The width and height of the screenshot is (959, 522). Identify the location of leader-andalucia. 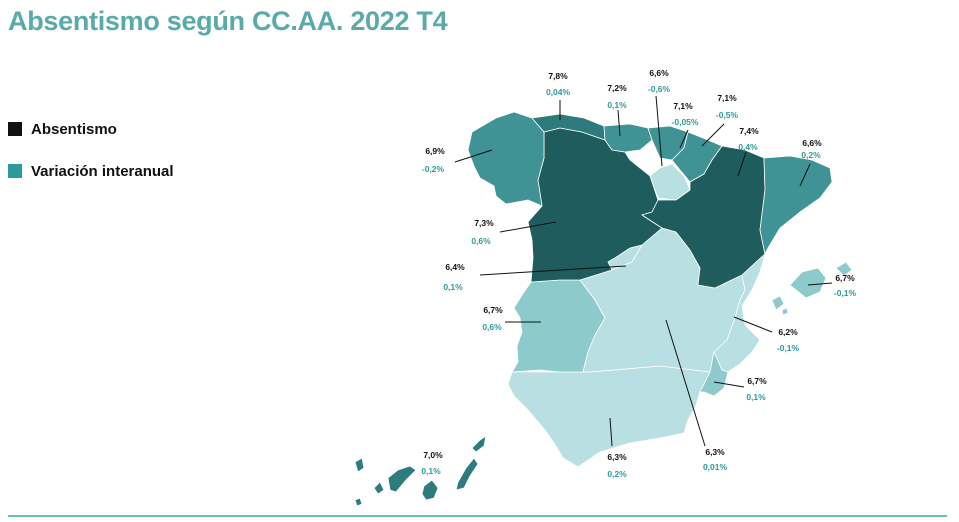
(611, 432).